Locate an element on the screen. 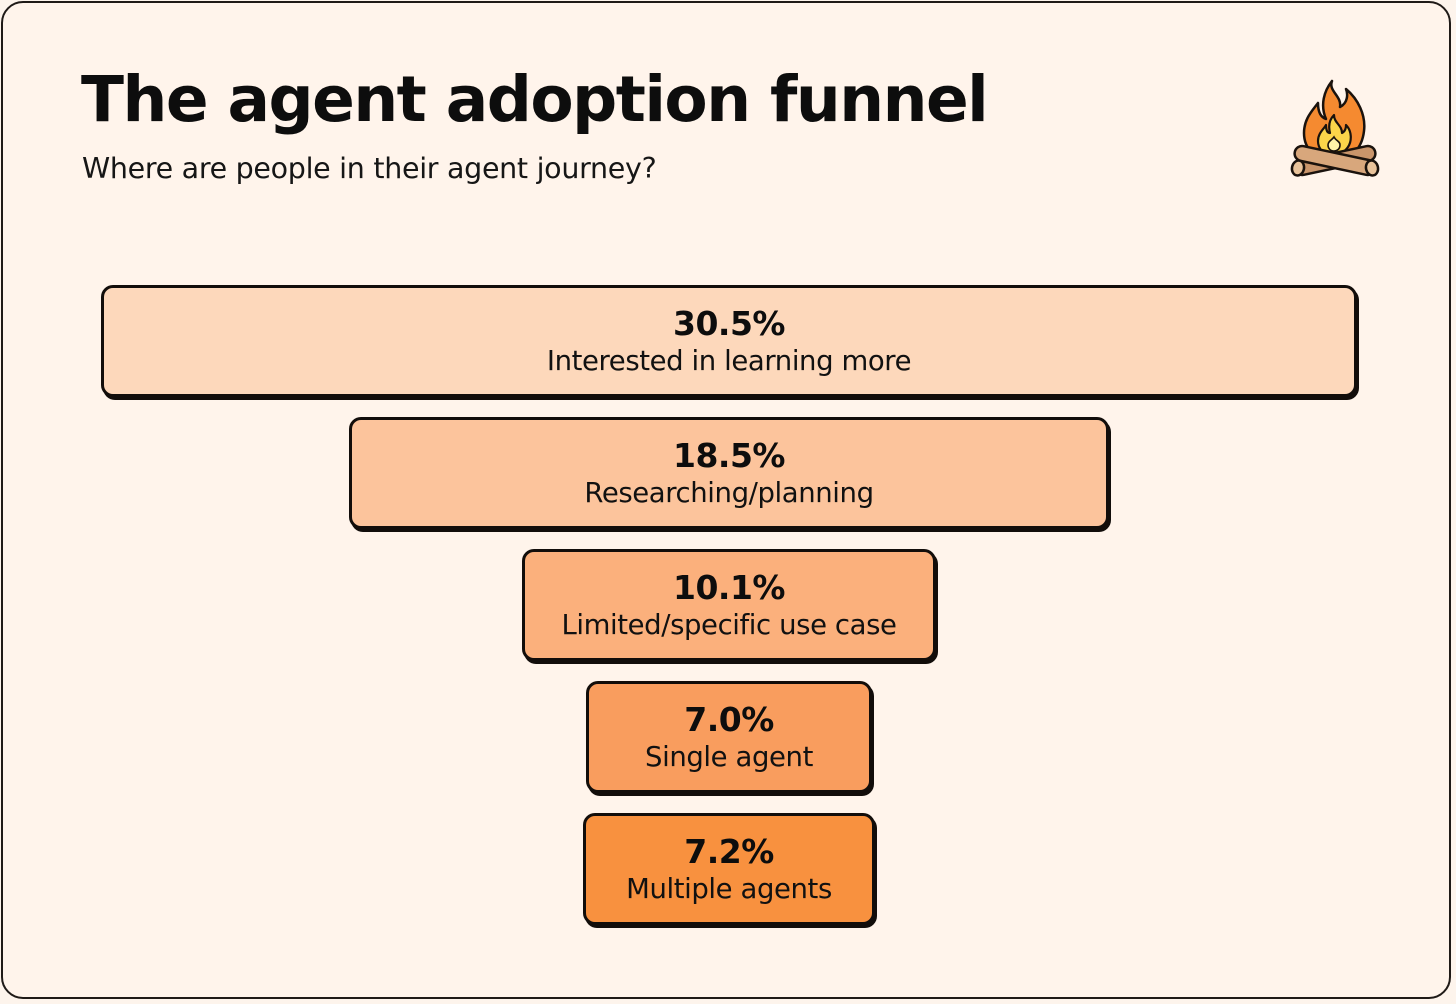  bar-stage-label: Interested in learning more is located at coordinates (729, 360).